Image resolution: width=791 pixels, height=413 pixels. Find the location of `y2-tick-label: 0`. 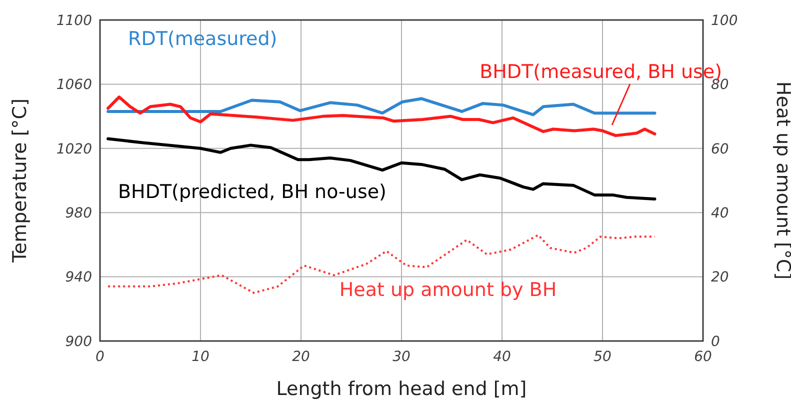

y2-tick-label: 0 is located at coordinates (715, 342).